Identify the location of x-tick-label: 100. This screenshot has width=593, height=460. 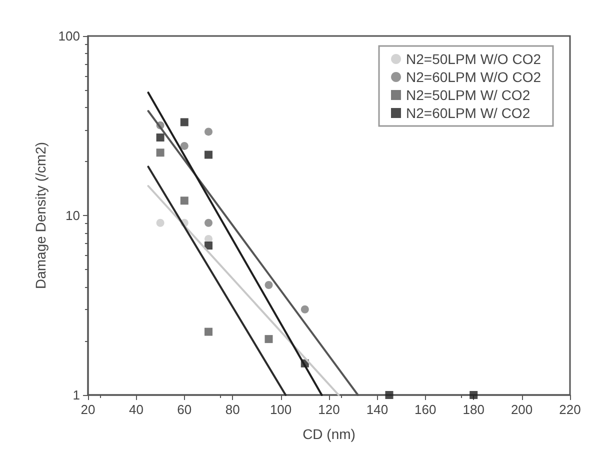
(281, 409).